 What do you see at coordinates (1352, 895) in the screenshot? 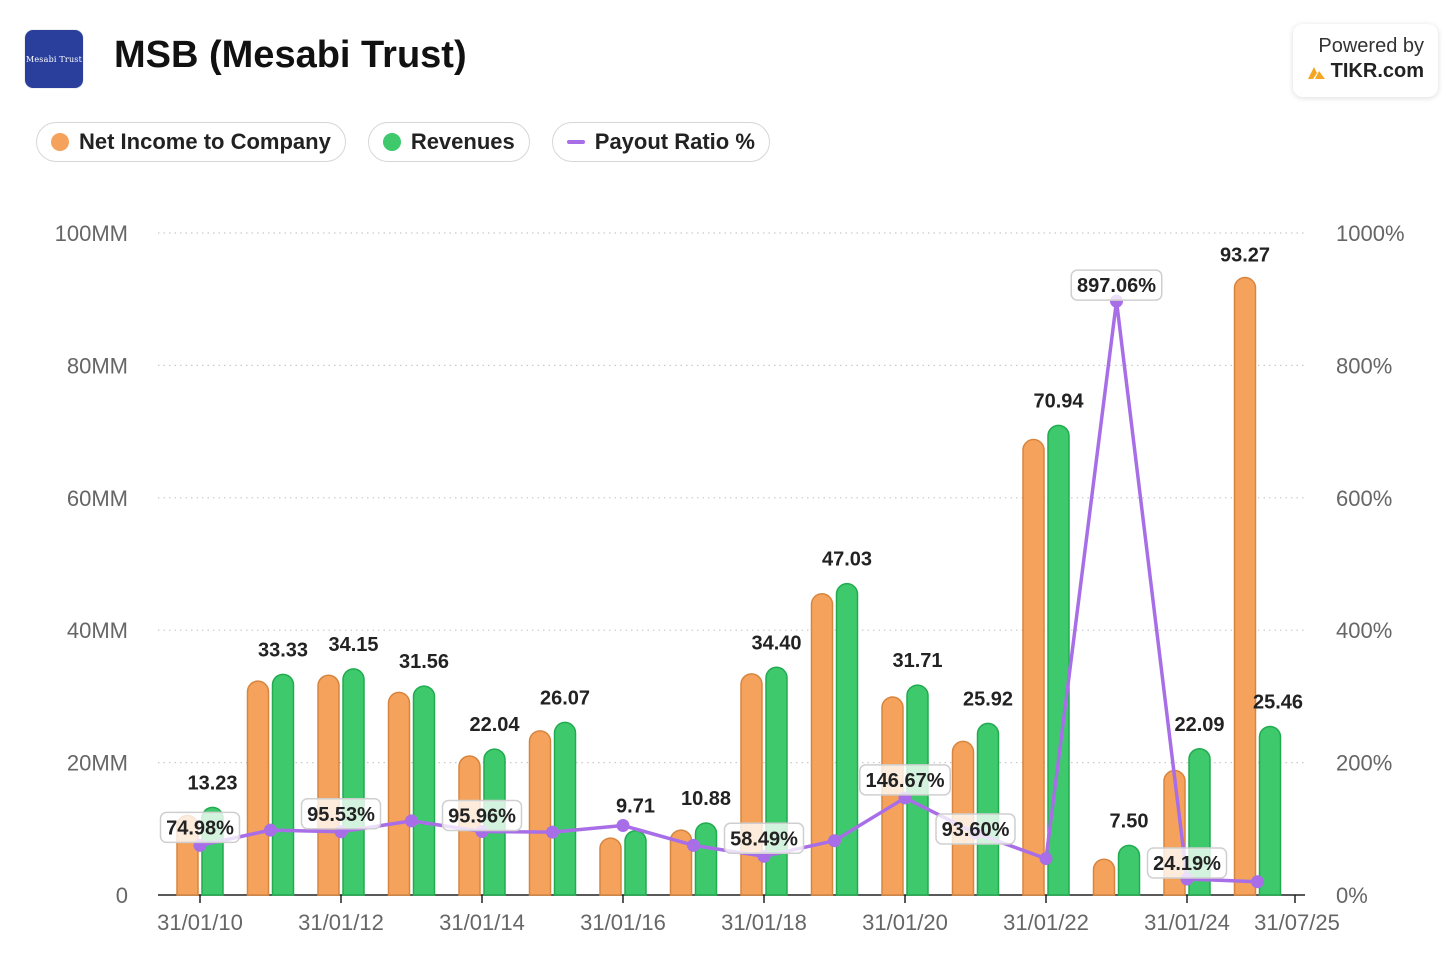
I see `y-right-tick-label: 0%` at bounding box center [1352, 895].